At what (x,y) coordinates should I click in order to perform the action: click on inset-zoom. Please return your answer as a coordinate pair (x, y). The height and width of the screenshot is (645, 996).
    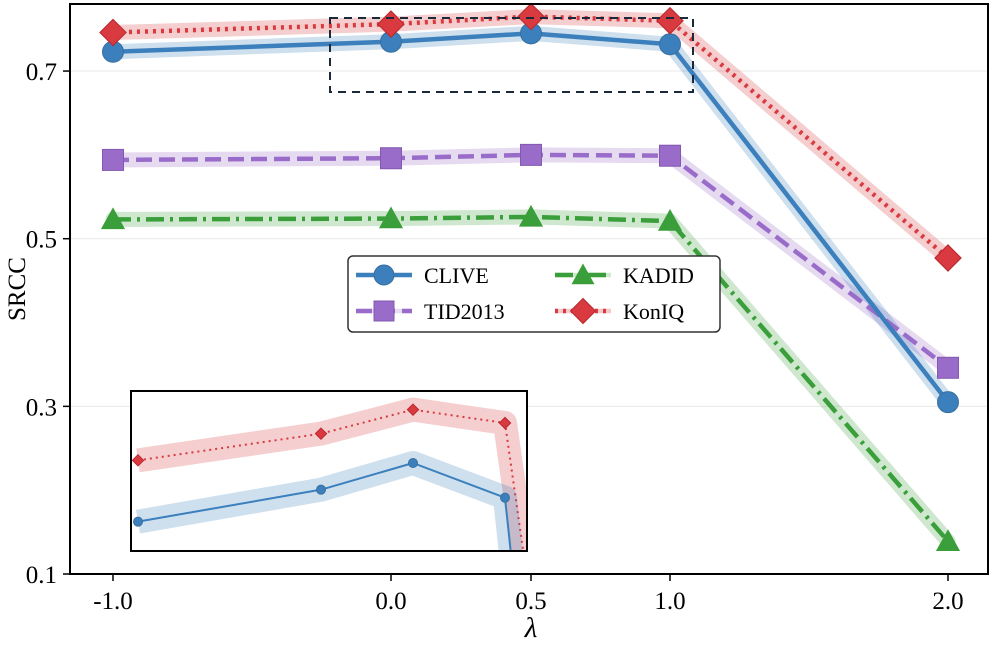
    Looking at the image, I should click on (329, 471).